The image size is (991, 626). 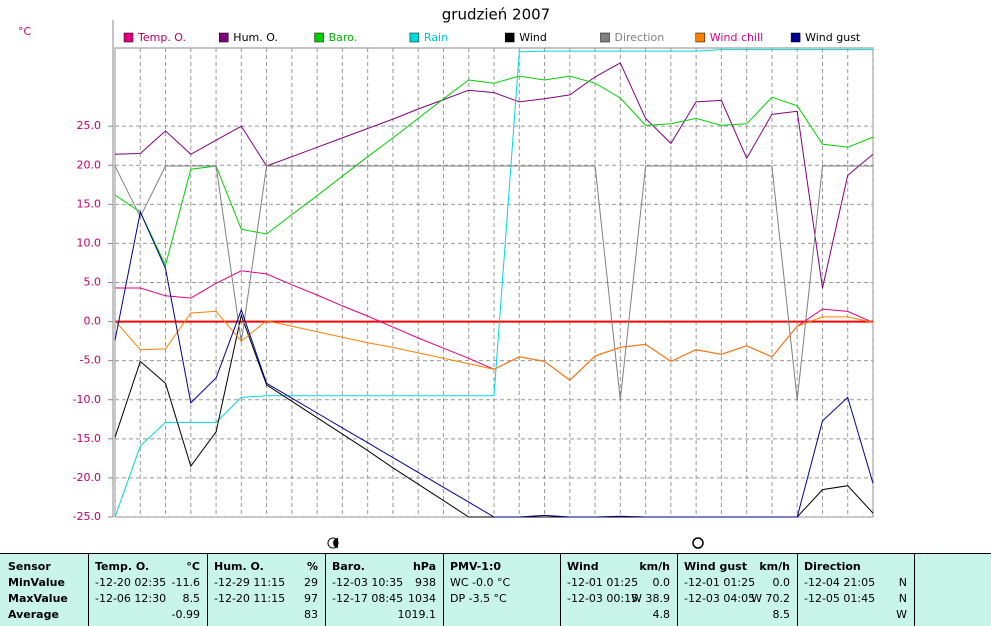 What do you see at coordinates (311, 598) in the screenshot?
I see `table-cell: 97` at bounding box center [311, 598].